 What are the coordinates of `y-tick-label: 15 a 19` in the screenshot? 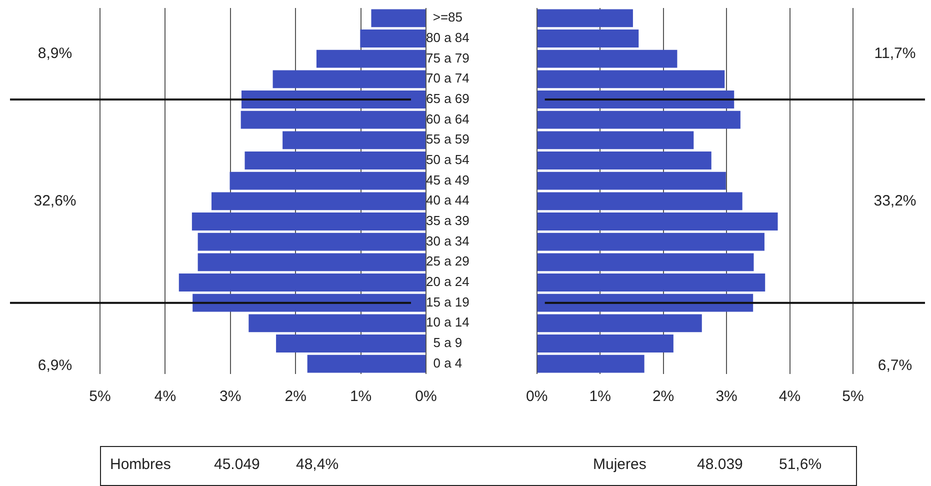 It's located at (448, 302).